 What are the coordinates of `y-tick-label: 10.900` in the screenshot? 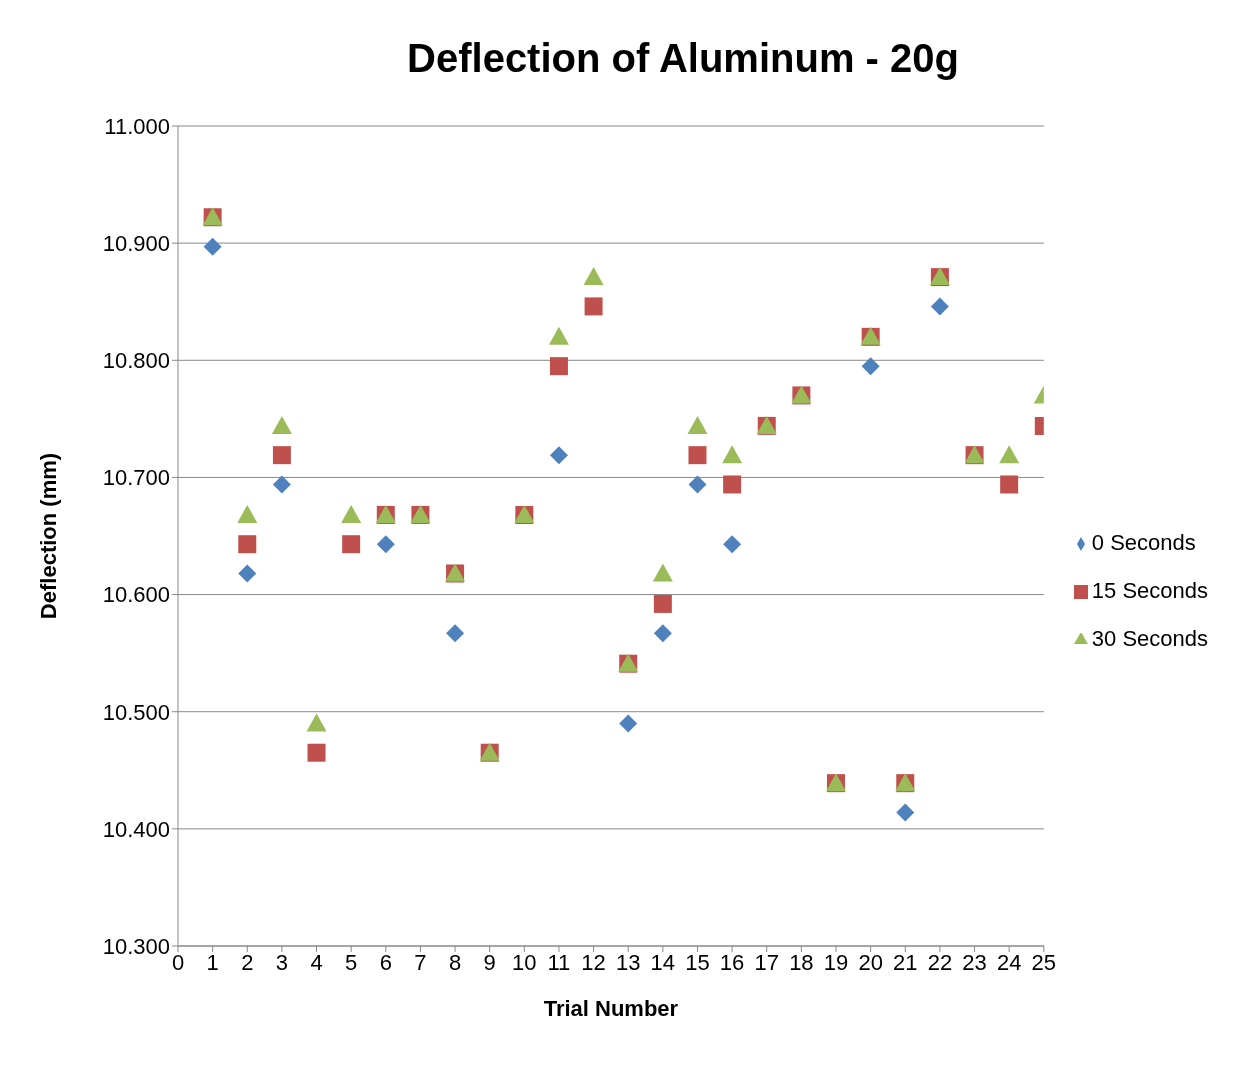 It's located at (136, 243).